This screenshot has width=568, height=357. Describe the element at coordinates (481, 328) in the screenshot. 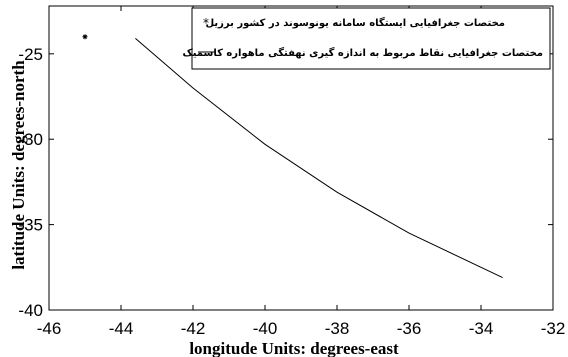

I see `x-tick-label: -34` at that location.